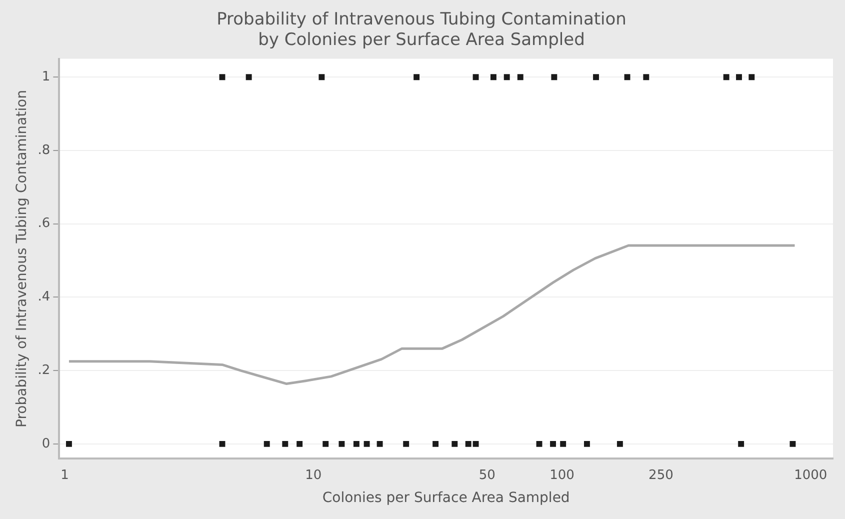  I want to click on y-tick-label: 0, so click(46, 444).